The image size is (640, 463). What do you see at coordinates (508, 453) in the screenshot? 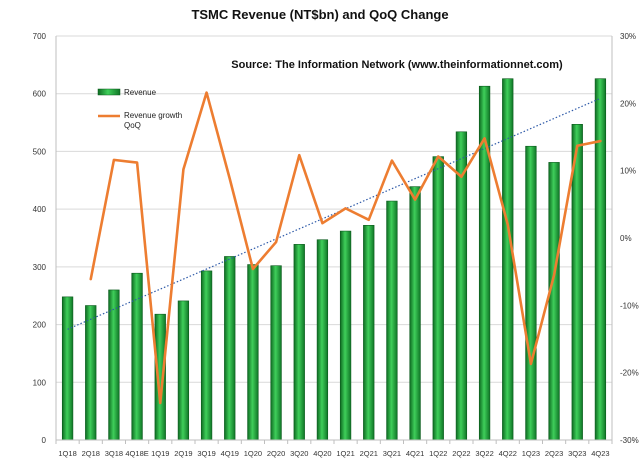
I see `x-tick-label: 4Q22` at bounding box center [508, 453].